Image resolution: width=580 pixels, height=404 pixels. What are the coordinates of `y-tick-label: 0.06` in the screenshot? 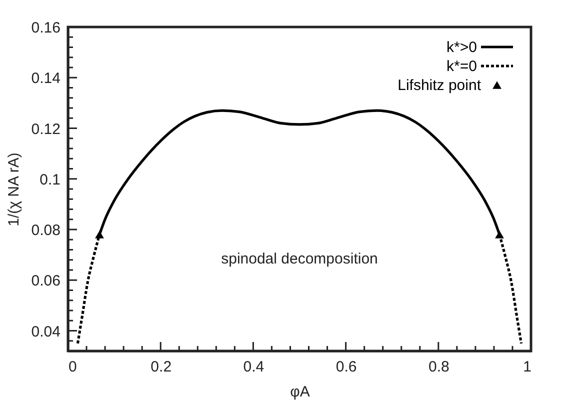 It's located at (45, 281).